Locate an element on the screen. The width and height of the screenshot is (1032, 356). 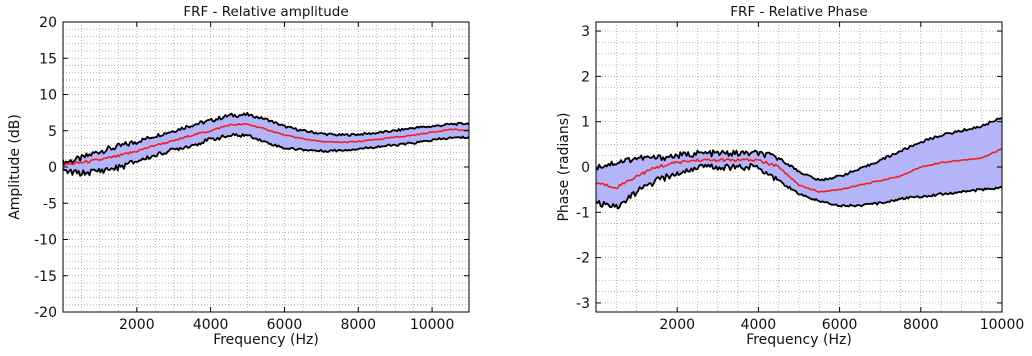
chart-title: FRF - Relative Phase is located at coordinates (798, 12).